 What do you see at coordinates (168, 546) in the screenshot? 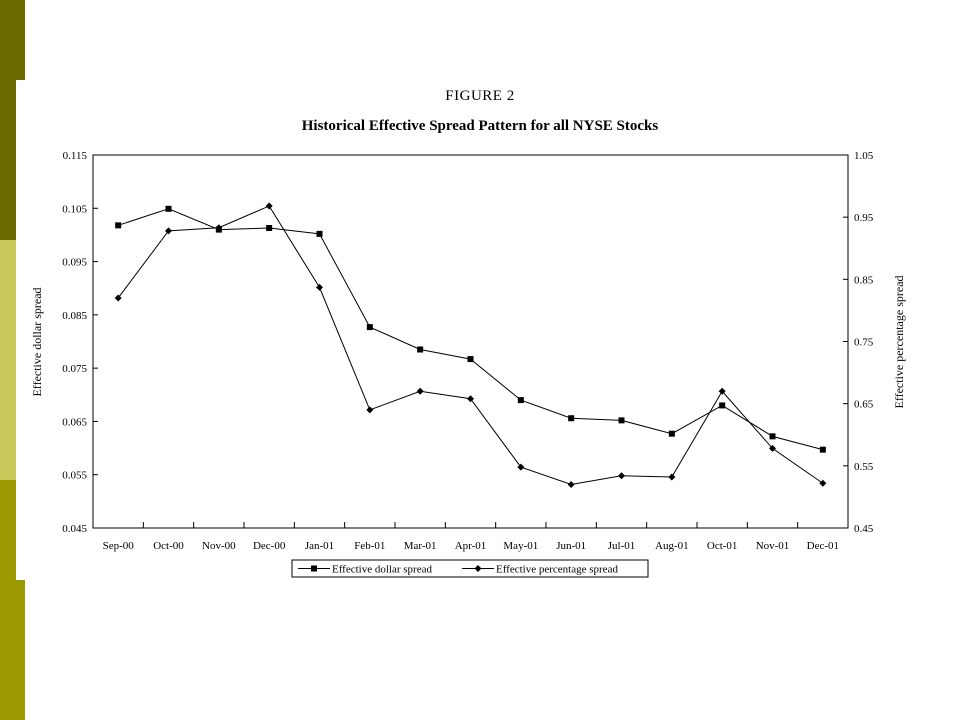
I see `x-tick-label: Oct-00` at bounding box center [168, 546].